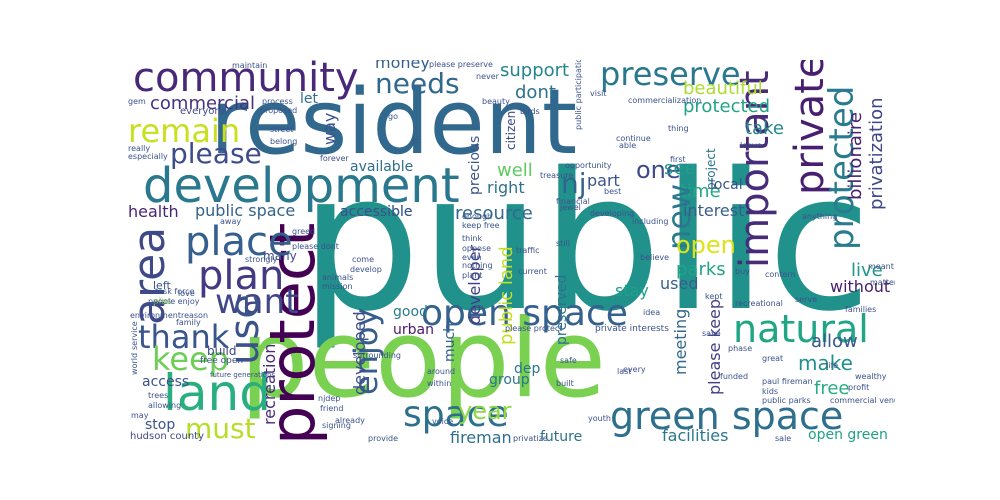 The height and width of the screenshot is (500, 1000). What do you see at coordinates (679, 283) in the screenshot?
I see `cloud-word: used` at bounding box center [679, 283].